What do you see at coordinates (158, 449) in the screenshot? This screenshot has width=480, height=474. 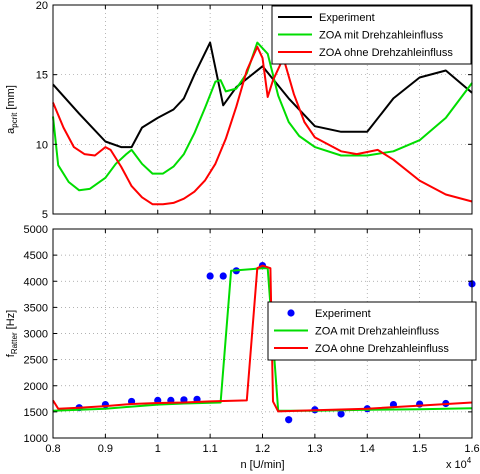 I see `bot-xtick-label-2: 1` at bounding box center [158, 449].